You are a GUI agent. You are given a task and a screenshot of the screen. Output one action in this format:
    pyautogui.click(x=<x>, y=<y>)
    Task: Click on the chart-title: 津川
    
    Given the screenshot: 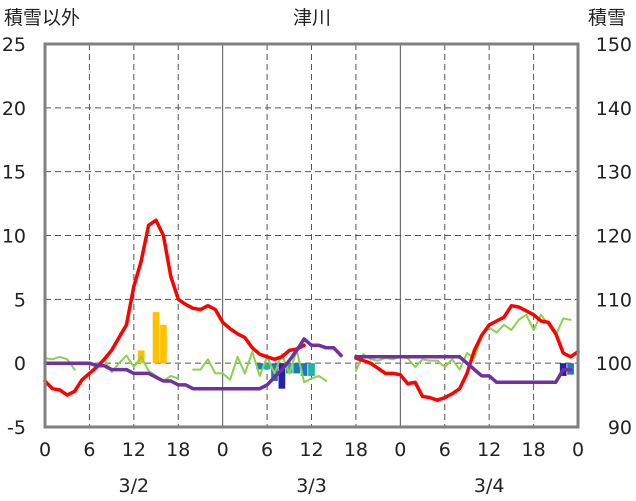 What is the action you would take?
    pyautogui.click(x=312, y=18)
    